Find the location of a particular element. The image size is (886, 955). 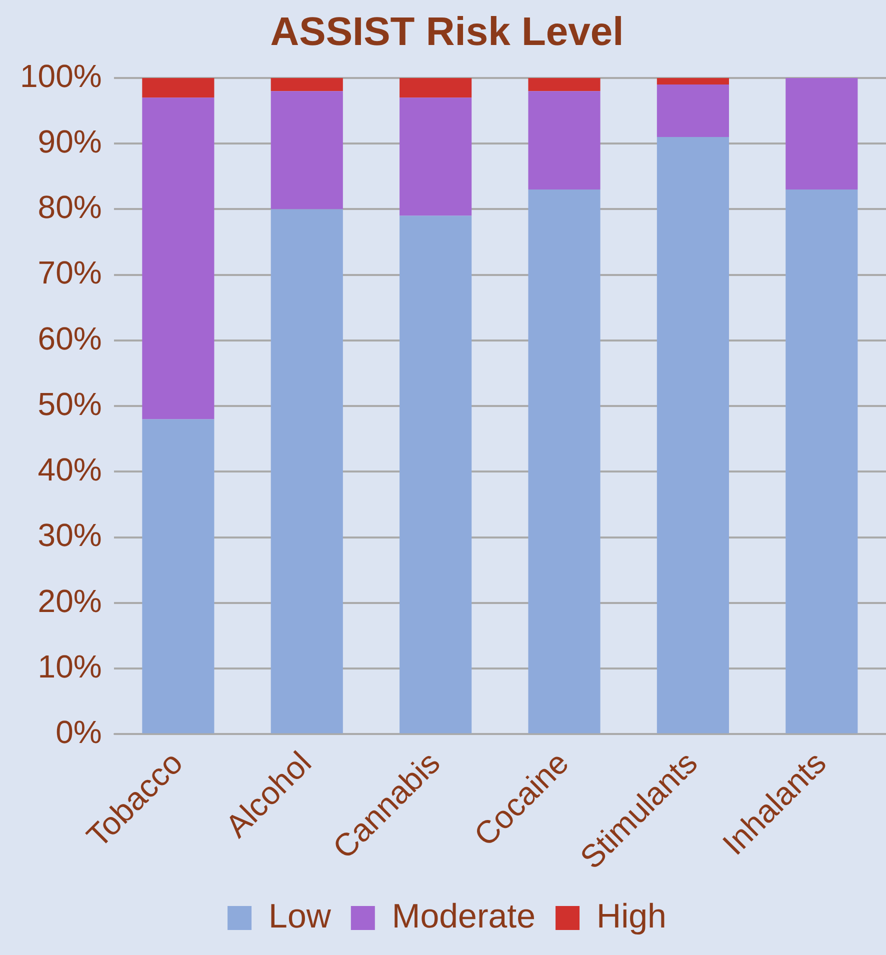

y-tick-label: 0% is located at coordinates (79, 732).